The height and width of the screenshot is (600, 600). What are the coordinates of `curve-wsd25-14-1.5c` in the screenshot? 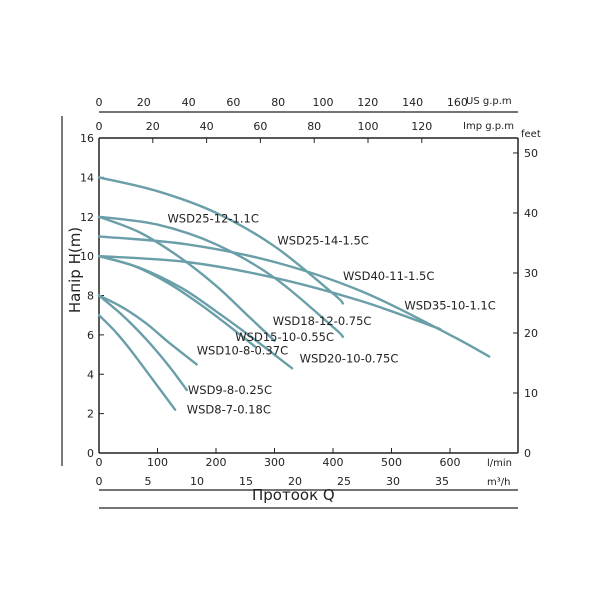 It's located at (221, 240).